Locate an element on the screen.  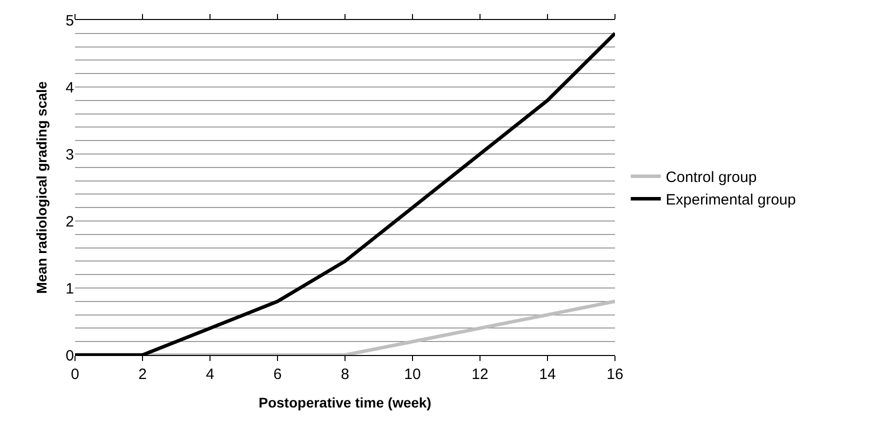
legend-label: Control group is located at coordinates (711, 177).